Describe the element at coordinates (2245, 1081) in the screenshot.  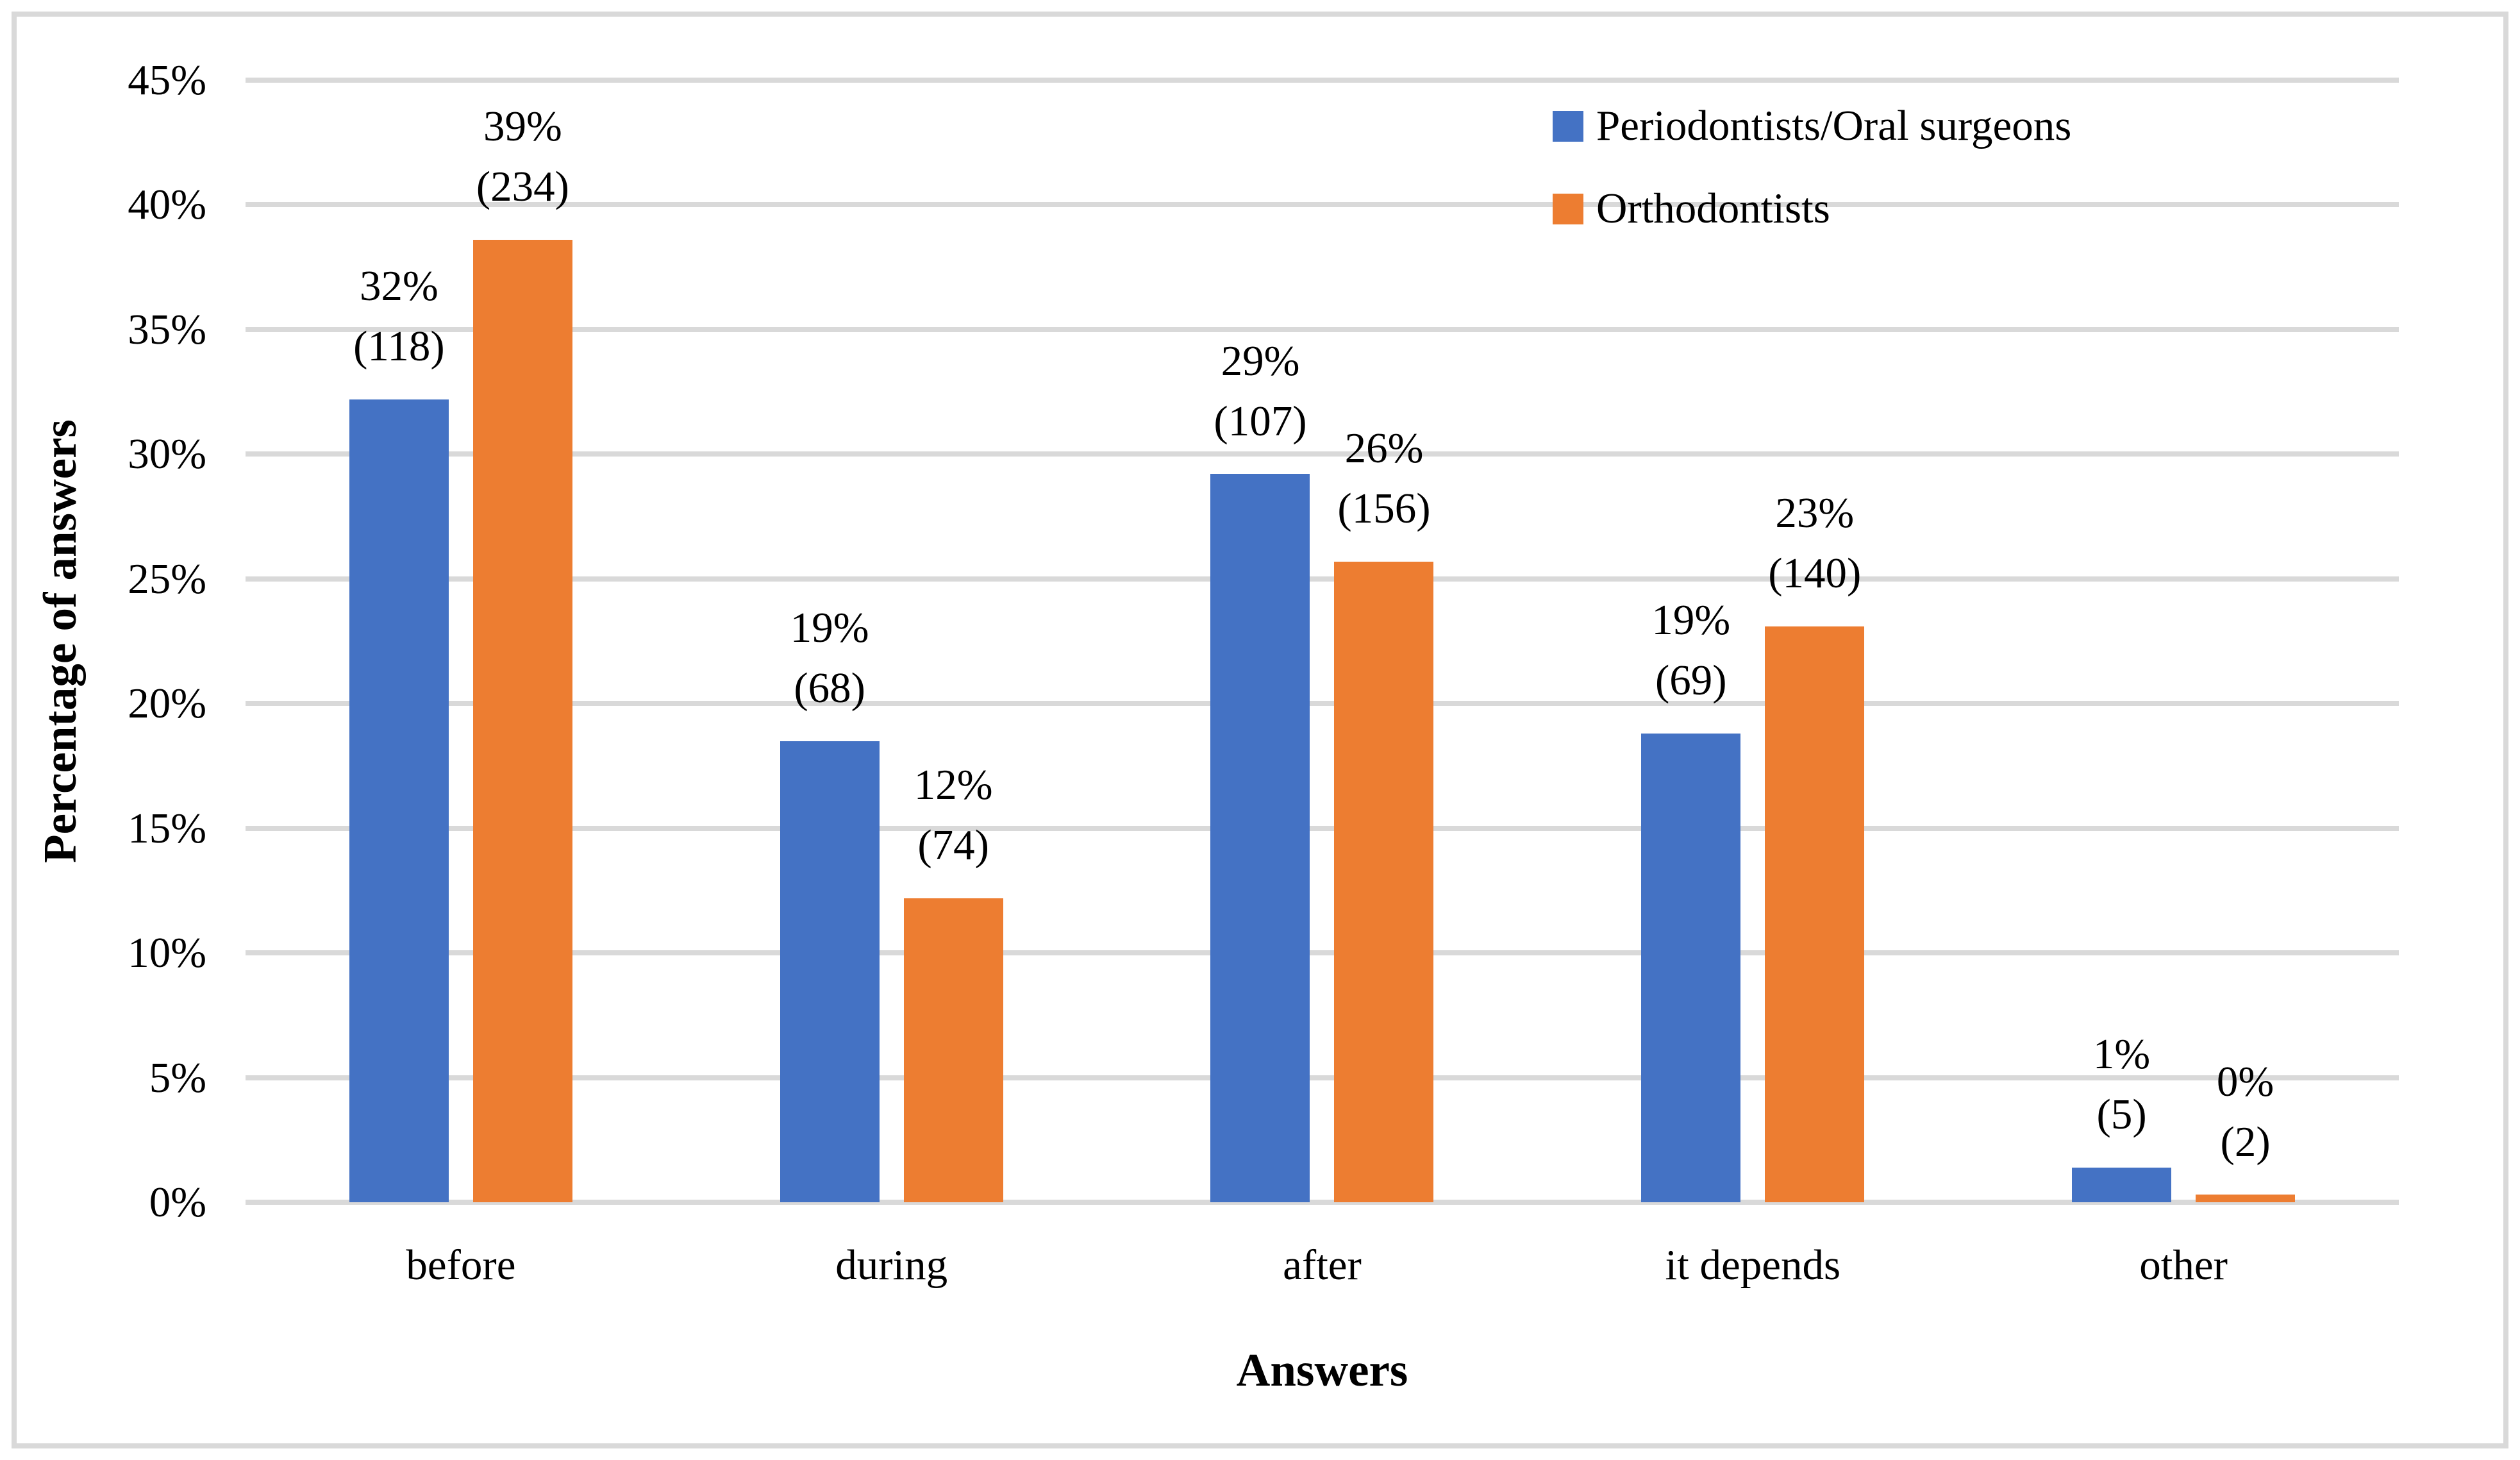
I see `bar-percent-text: 0%` at that location.